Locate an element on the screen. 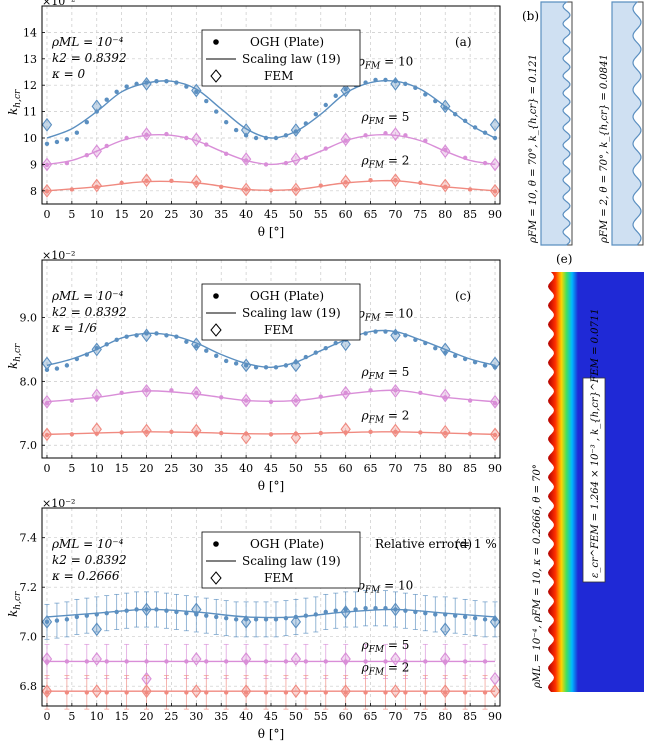 The image size is (650, 749). x-axis-label: θ [°] is located at coordinates (271, 734).